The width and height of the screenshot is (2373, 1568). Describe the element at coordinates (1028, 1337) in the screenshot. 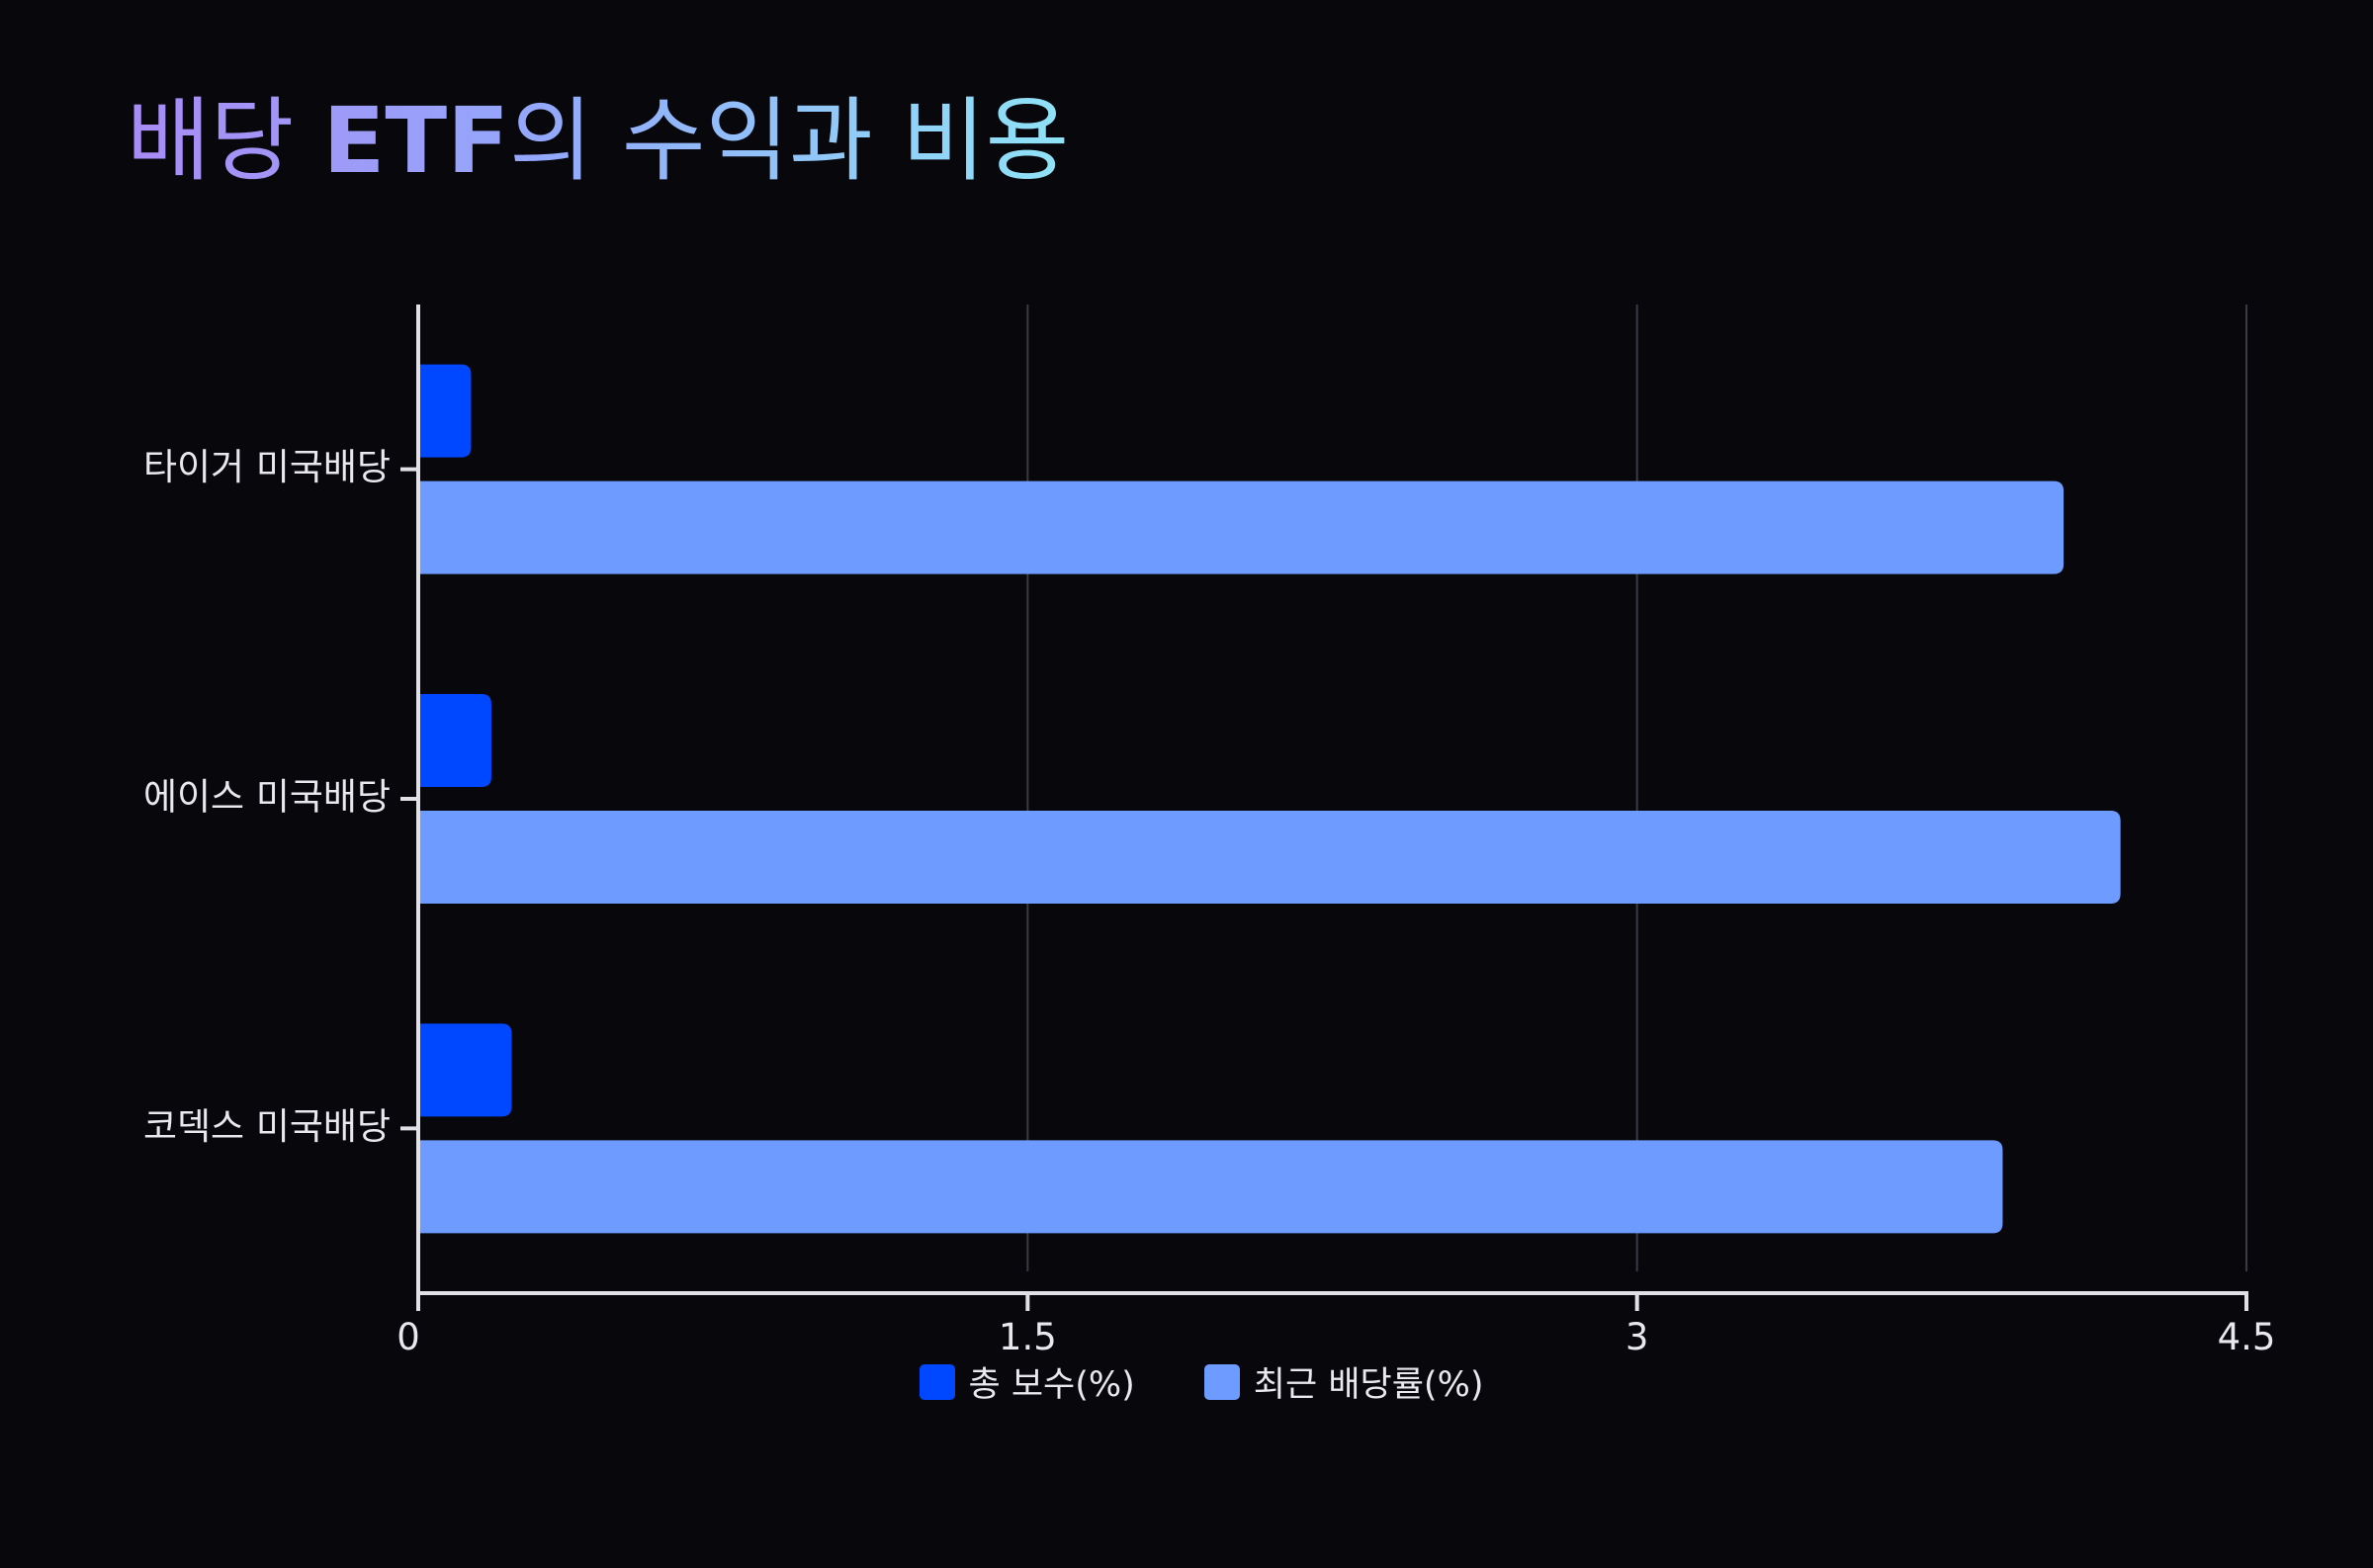

I see `x-tick-label-1: 1.5` at that location.